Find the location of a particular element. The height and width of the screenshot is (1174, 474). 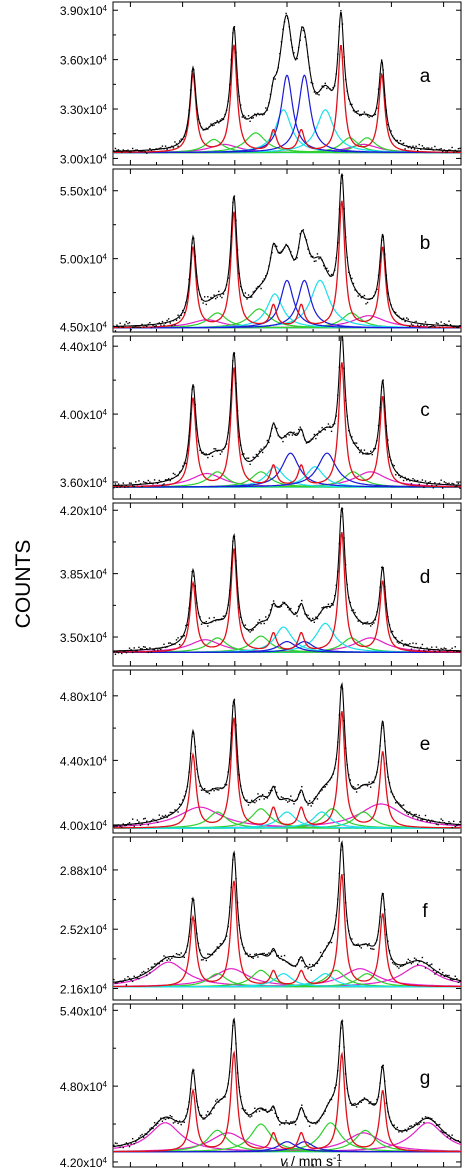

panel-letter: e is located at coordinates (425, 744).